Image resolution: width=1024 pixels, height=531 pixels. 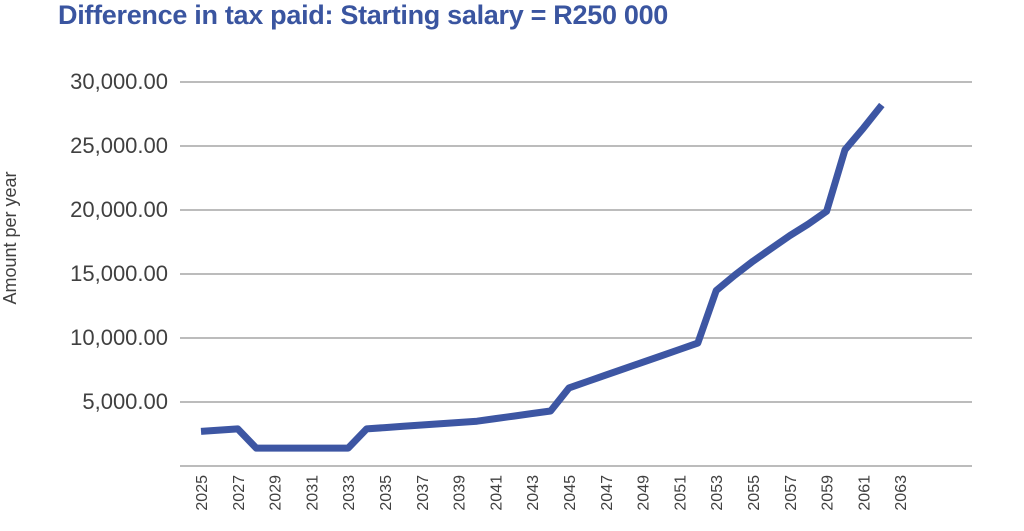 I want to click on x-tick-label: 2029, so click(x=276, y=493).